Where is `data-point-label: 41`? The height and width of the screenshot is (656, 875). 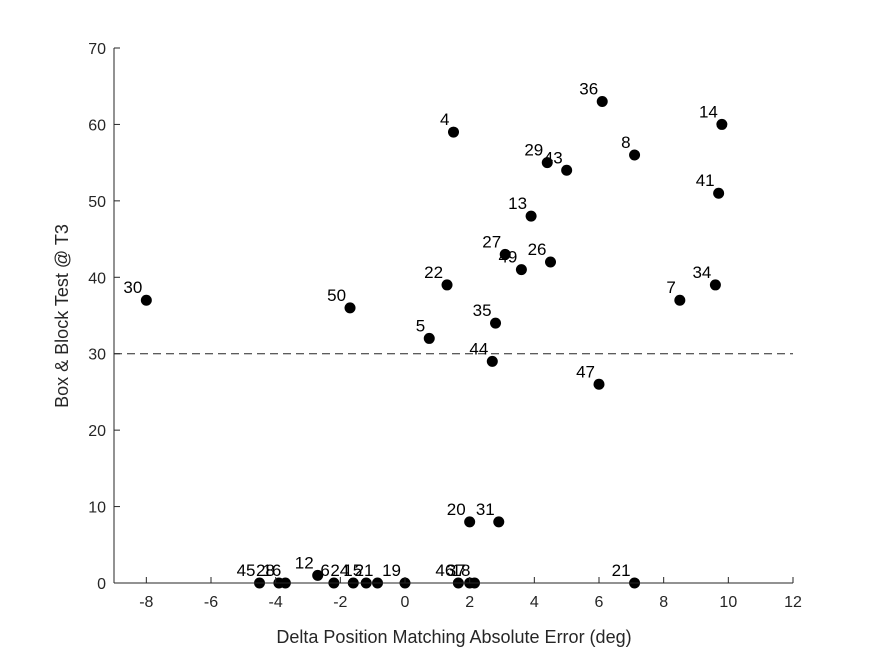 data-point-label: 41 is located at coordinates (705, 180).